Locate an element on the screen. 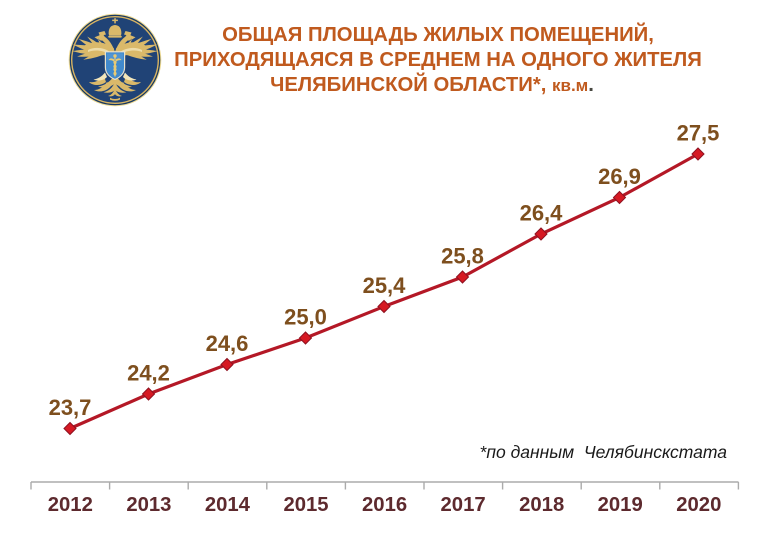 This screenshot has width=770, height=542. svg-text: 27,5 is located at coordinates (698, 133).